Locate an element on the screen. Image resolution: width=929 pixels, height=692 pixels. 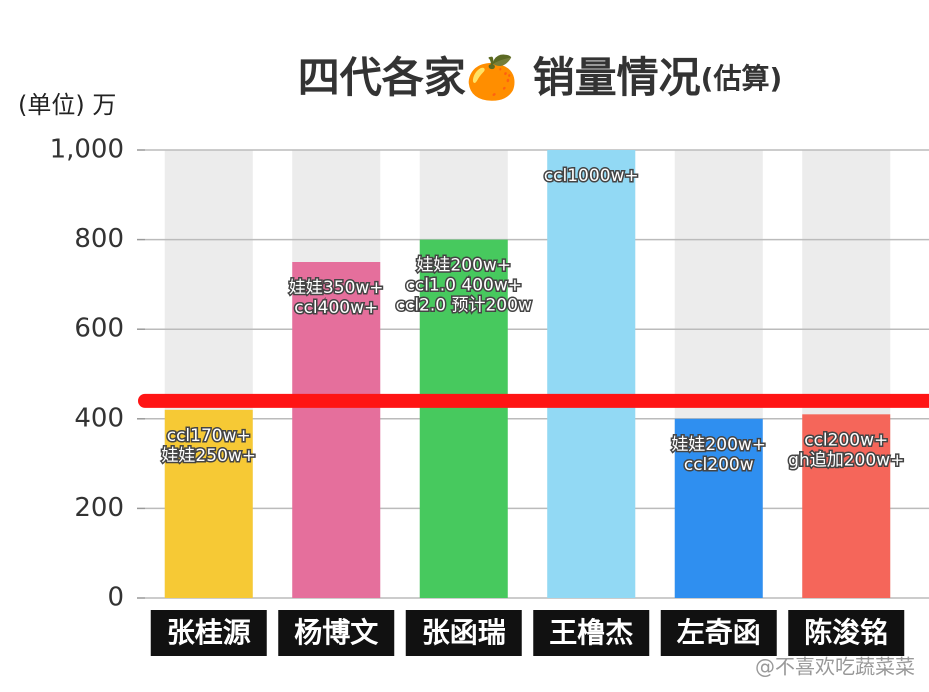
x-tick-label: 杨博文 is located at coordinates (336, 632).